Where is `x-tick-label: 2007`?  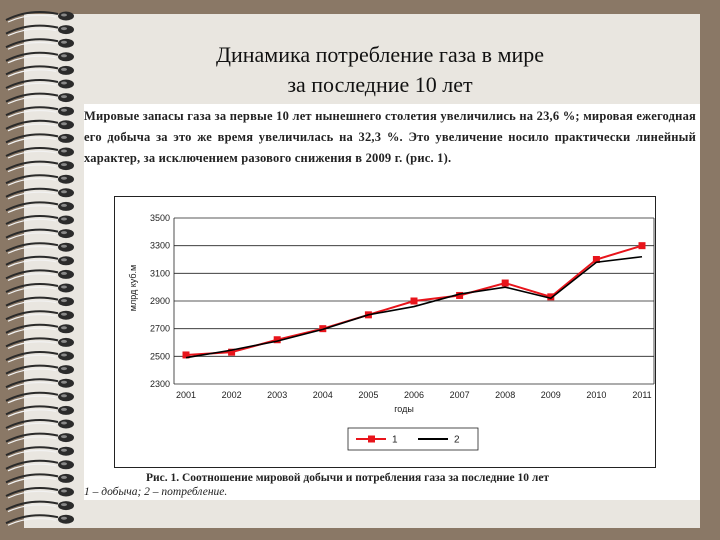 x-tick-label: 2007 is located at coordinates (460, 395).